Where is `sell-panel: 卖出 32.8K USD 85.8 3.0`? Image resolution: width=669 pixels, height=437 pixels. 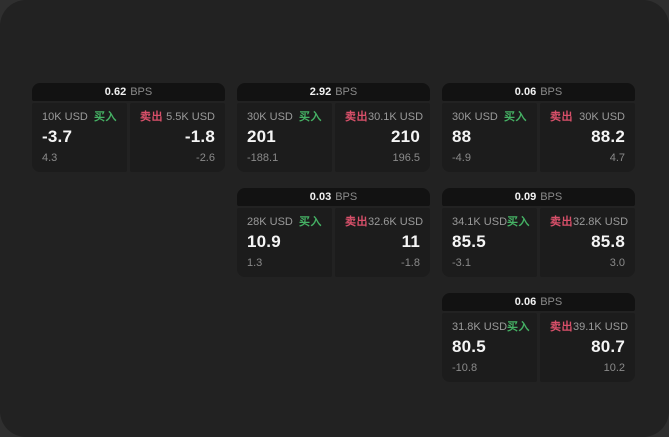
sell-panel: 卖出 32.8K USD 85.8 3.0 is located at coordinates (587, 242).